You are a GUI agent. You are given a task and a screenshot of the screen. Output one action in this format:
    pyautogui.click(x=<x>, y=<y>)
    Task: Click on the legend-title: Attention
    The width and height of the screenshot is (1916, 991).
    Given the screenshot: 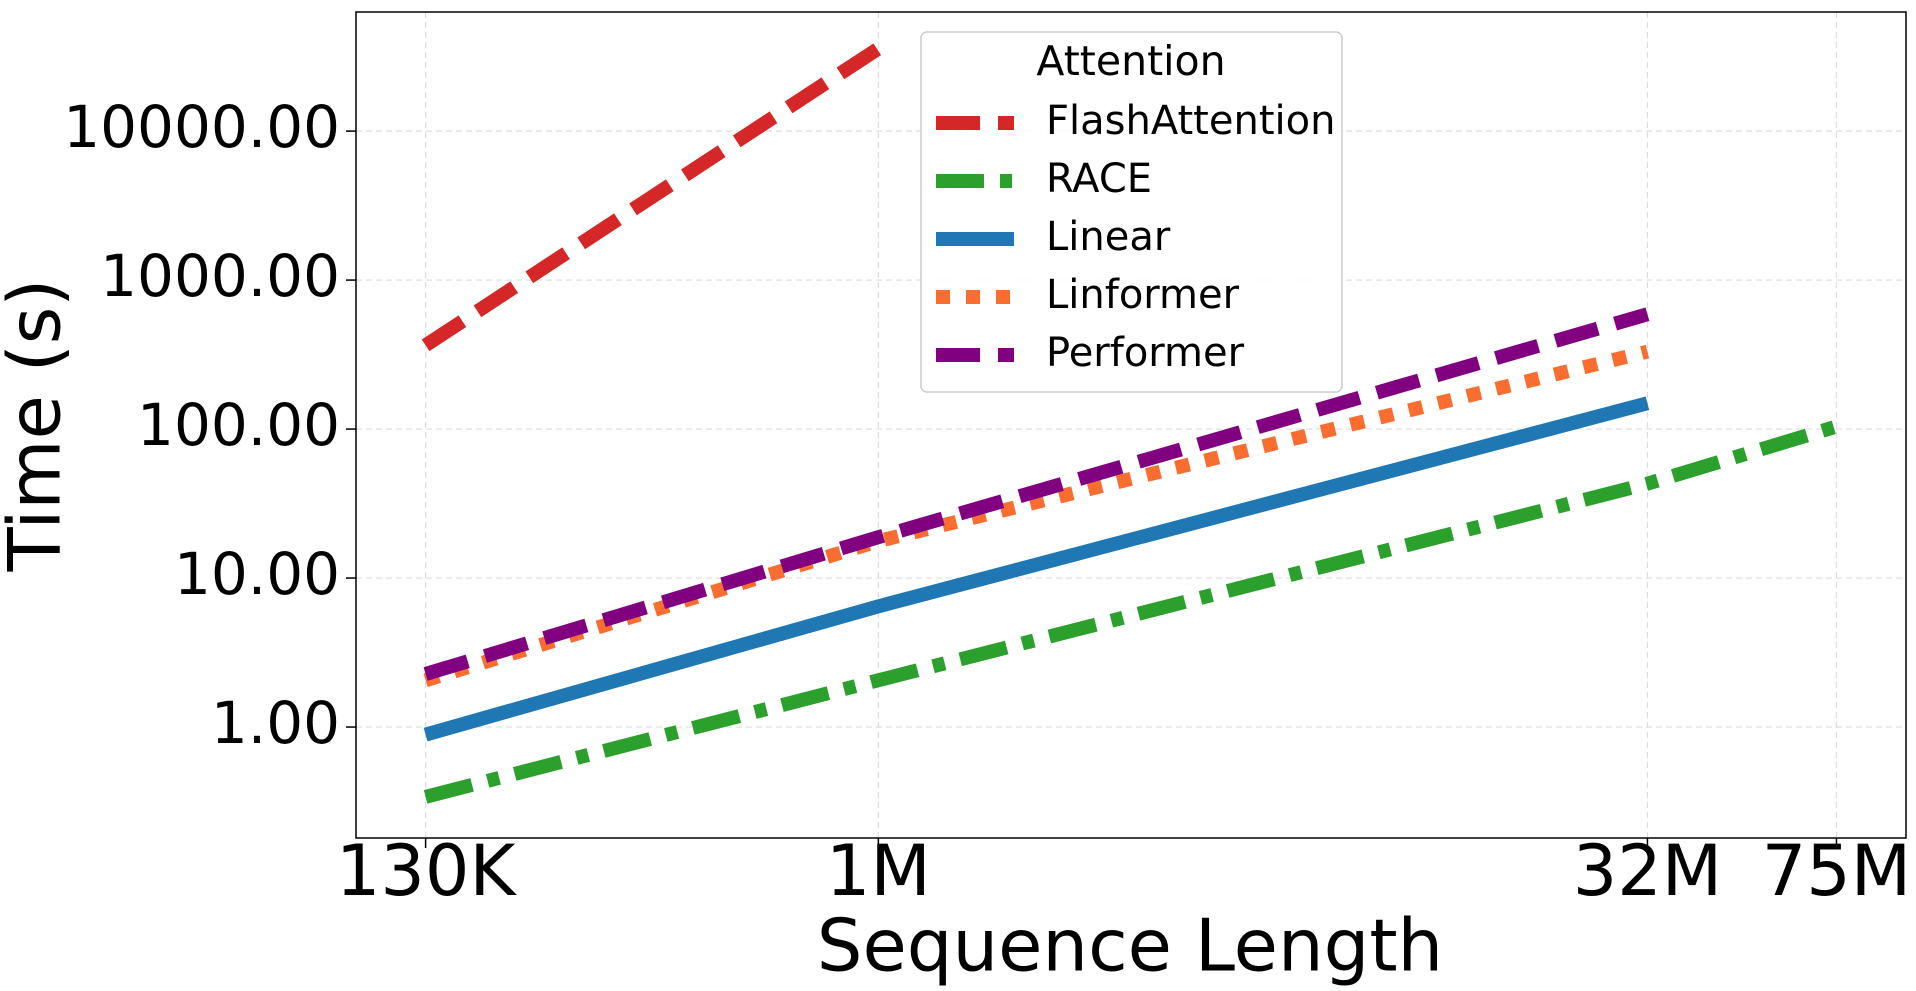 What is the action you would take?
    pyautogui.click(x=1130, y=61)
    